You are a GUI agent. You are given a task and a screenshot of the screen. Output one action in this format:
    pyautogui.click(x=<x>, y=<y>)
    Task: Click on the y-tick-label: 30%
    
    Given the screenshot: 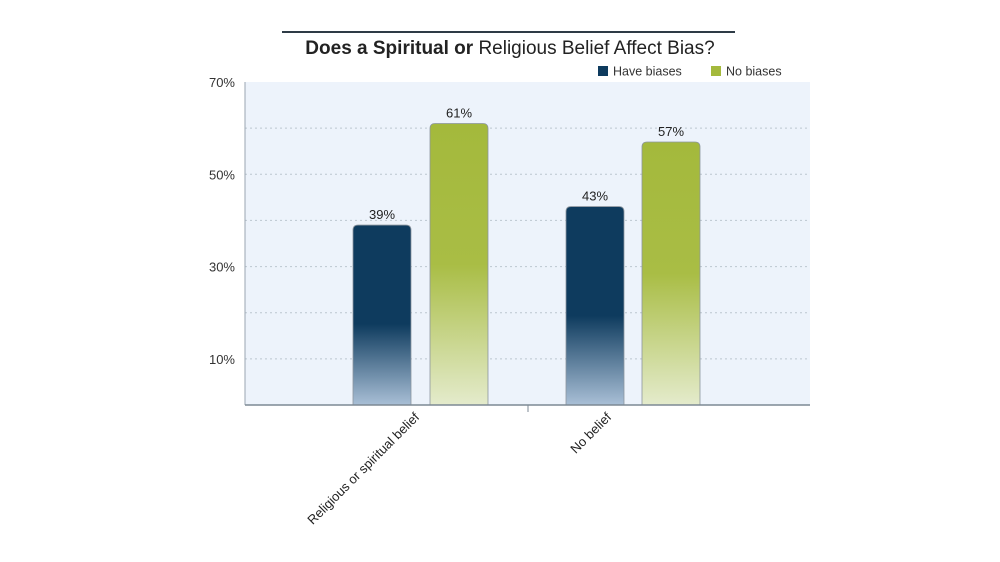 What is the action you would take?
    pyautogui.click(x=222, y=267)
    